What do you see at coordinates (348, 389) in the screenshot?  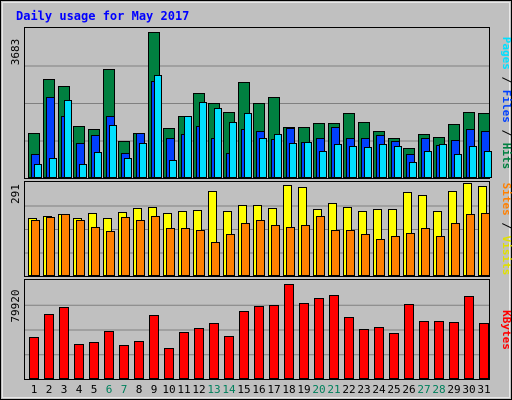 I see `day-label: 22` at bounding box center [348, 389].